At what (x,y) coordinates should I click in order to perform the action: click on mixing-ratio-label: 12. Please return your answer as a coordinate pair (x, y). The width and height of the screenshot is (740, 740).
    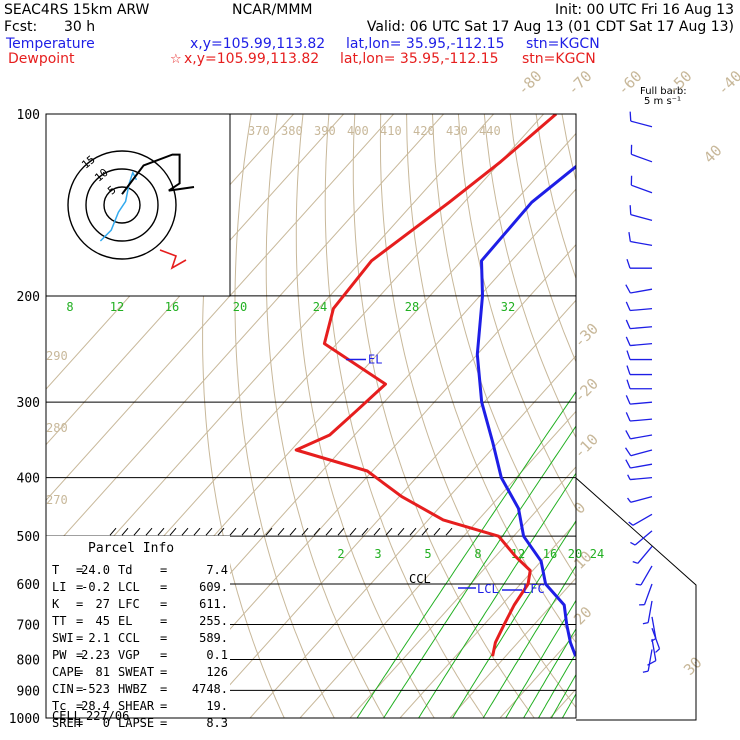
    Looking at the image, I should click on (117, 307).